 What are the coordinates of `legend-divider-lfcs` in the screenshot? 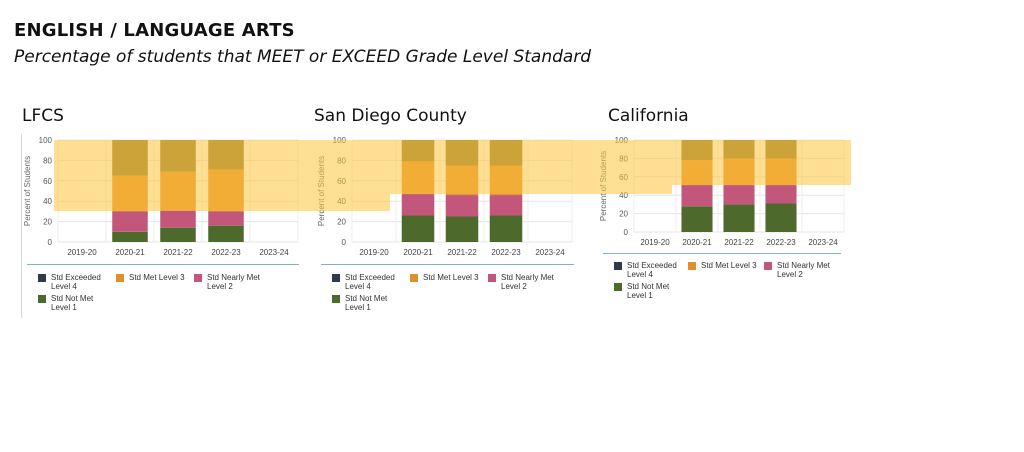 It's located at (163, 264).